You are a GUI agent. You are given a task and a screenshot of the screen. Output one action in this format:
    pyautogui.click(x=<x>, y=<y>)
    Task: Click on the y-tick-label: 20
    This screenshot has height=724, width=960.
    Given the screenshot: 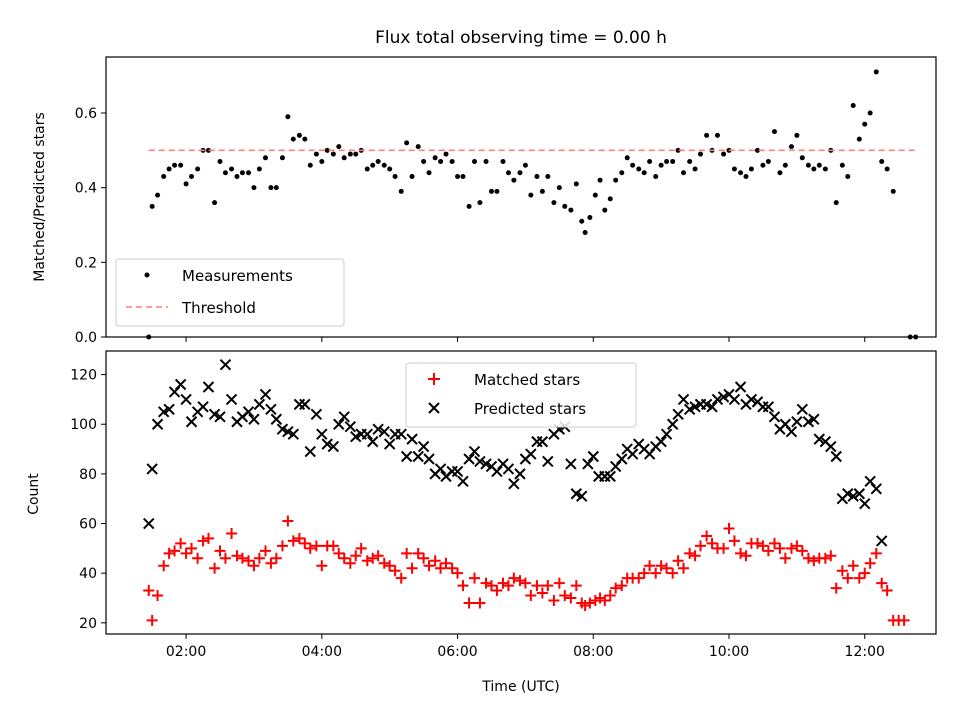 What is the action you would take?
    pyautogui.click(x=88, y=624)
    